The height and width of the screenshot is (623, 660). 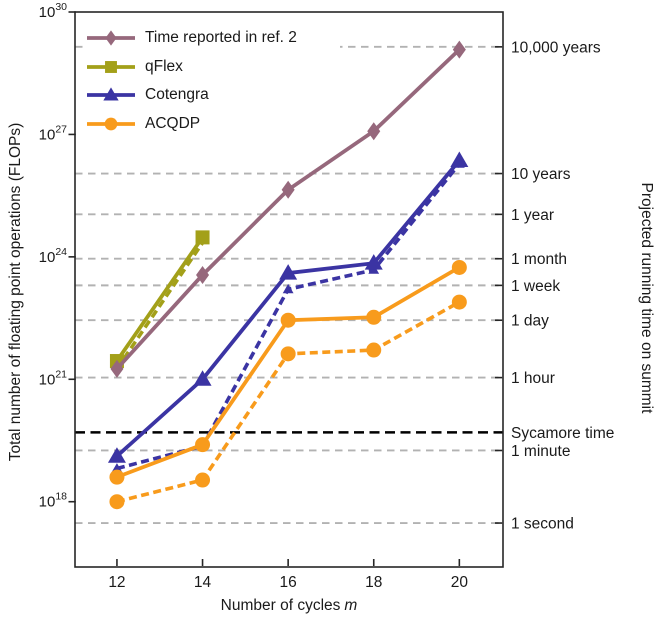 I want to click on legend-sample-qflex-line, so click(x=111, y=66).